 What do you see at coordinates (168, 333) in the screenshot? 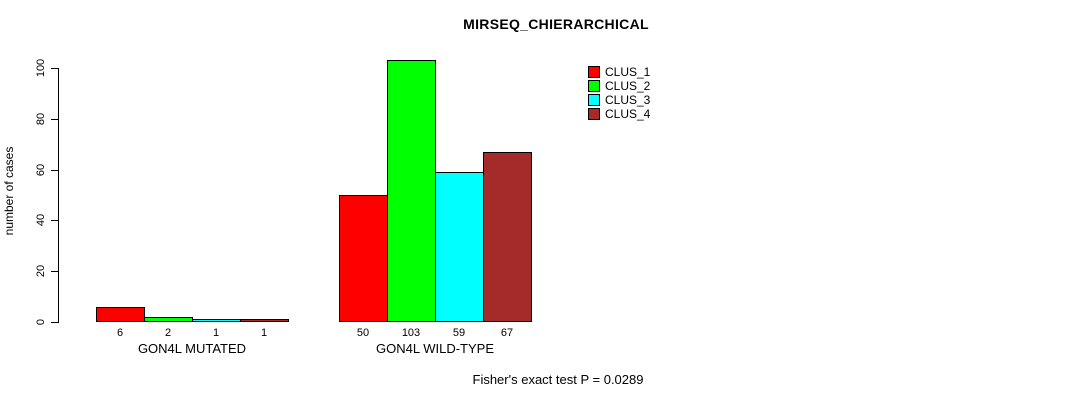
I see `bar-value-label: 2` at bounding box center [168, 333].